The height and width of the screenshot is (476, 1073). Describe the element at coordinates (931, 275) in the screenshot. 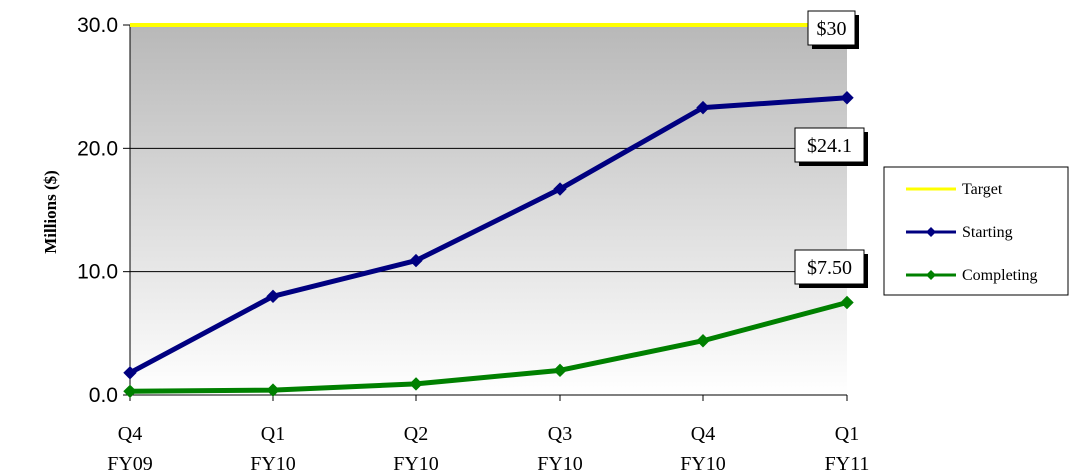

I see `legend-marker-completing` at that location.